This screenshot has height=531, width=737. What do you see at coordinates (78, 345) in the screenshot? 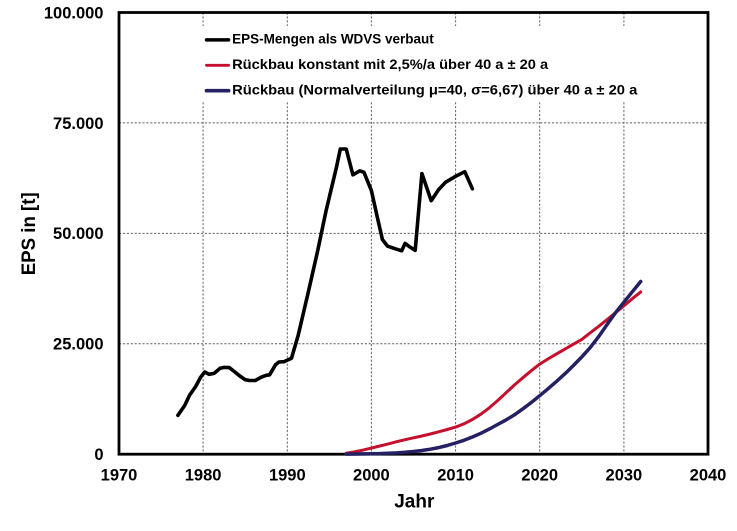
I see `svg-text: 25.000` at bounding box center [78, 345].